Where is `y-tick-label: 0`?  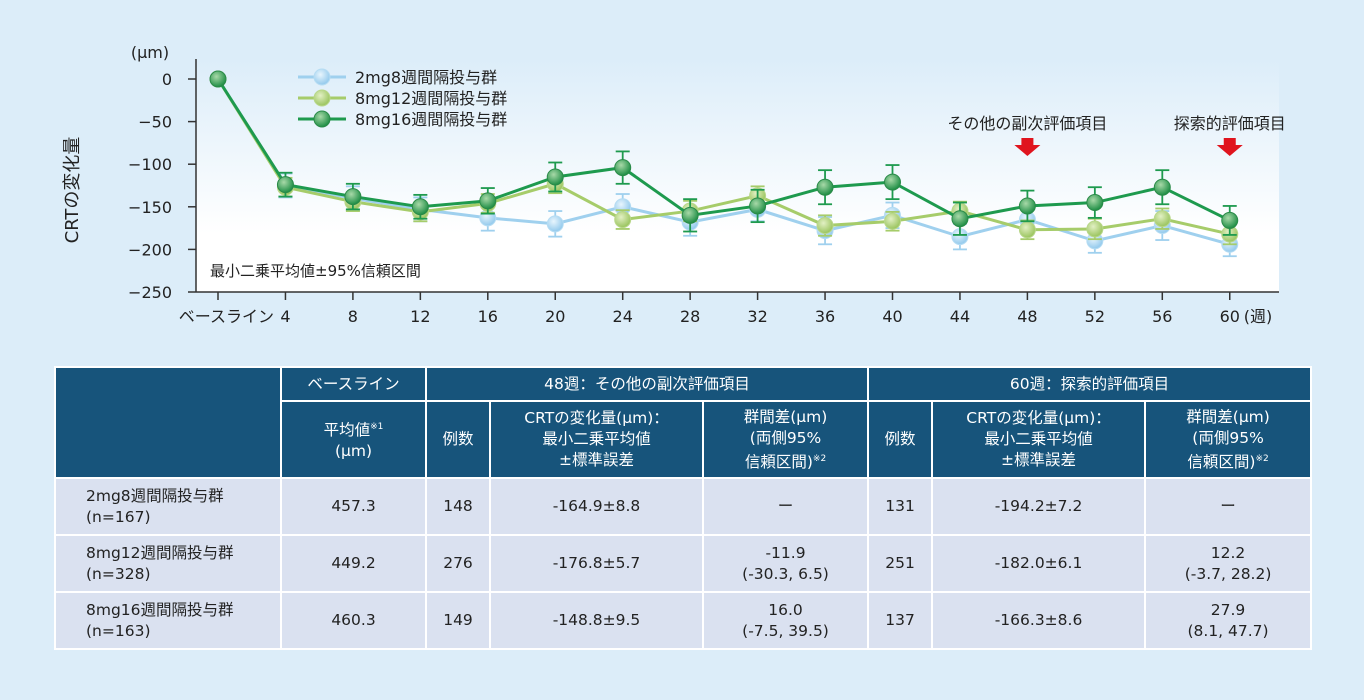 y-tick-label: 0 is located at coordinates (167, 79).